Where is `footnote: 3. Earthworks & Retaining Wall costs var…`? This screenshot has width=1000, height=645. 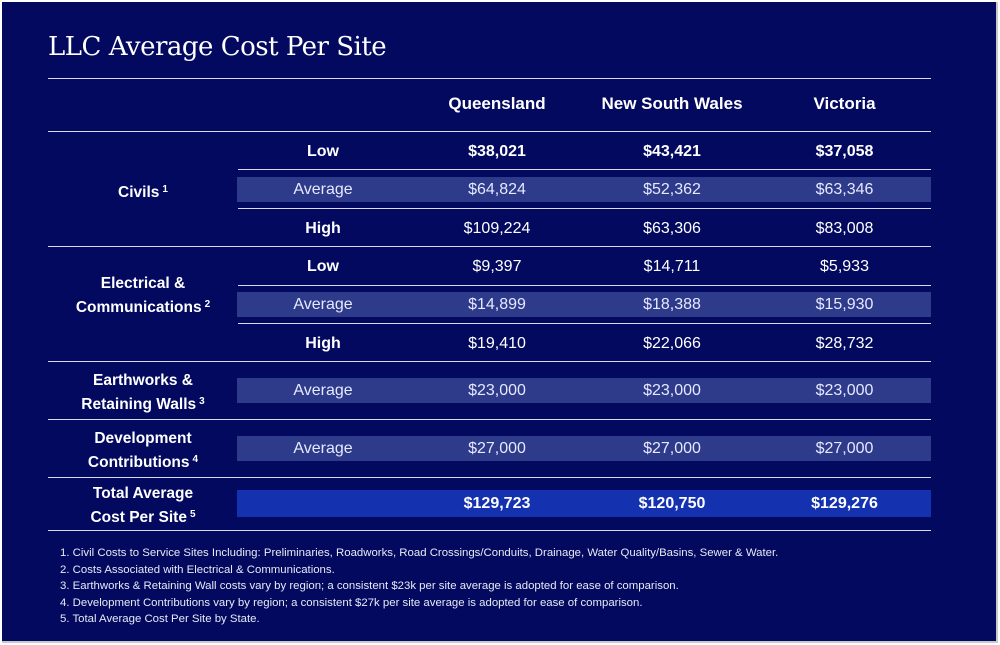 footnote: 3. Earthworks & Retaining Wall costs var… is located at coordinates (369, 586).